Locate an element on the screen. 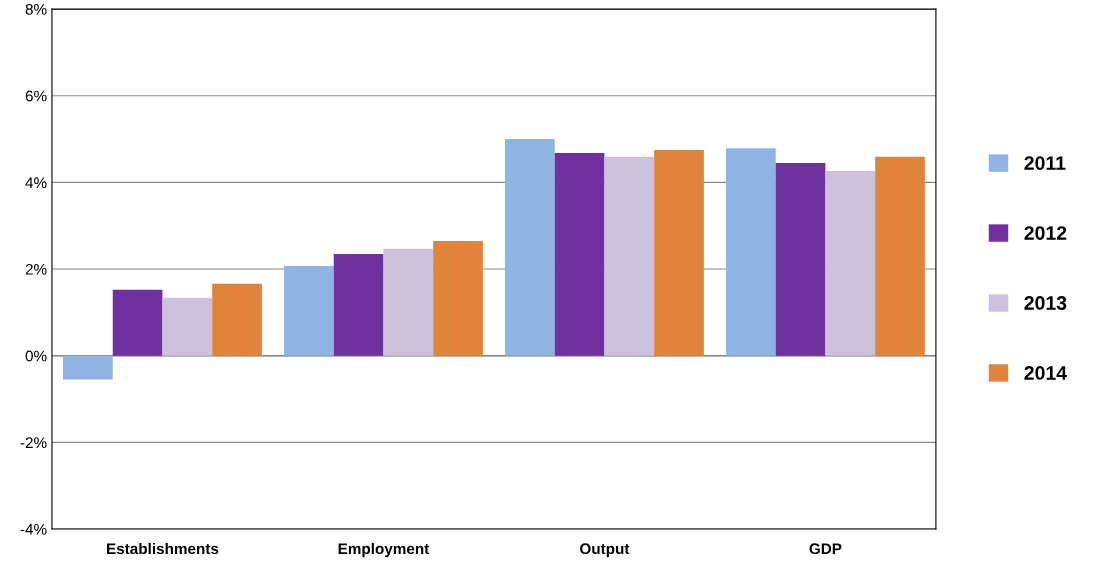 Image resolution: width=1094 pixels, height=567 pixels. x-tick-label: Output is located at coordinates (605, 550).